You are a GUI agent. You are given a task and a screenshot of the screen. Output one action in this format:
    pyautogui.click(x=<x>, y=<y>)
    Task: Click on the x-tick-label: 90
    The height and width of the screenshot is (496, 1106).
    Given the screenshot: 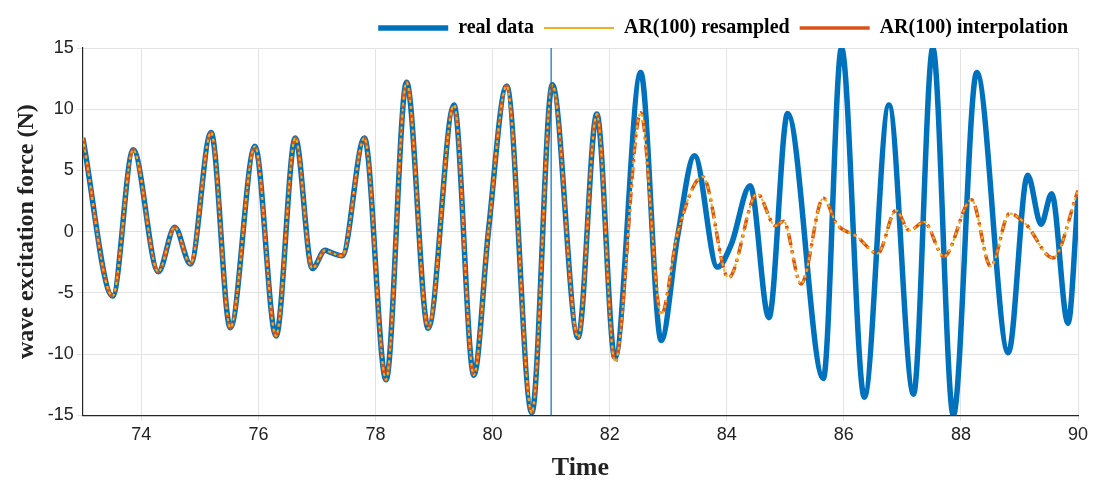 What is the action you would take?
    pyautogui.click(x=1078, y=433)
    